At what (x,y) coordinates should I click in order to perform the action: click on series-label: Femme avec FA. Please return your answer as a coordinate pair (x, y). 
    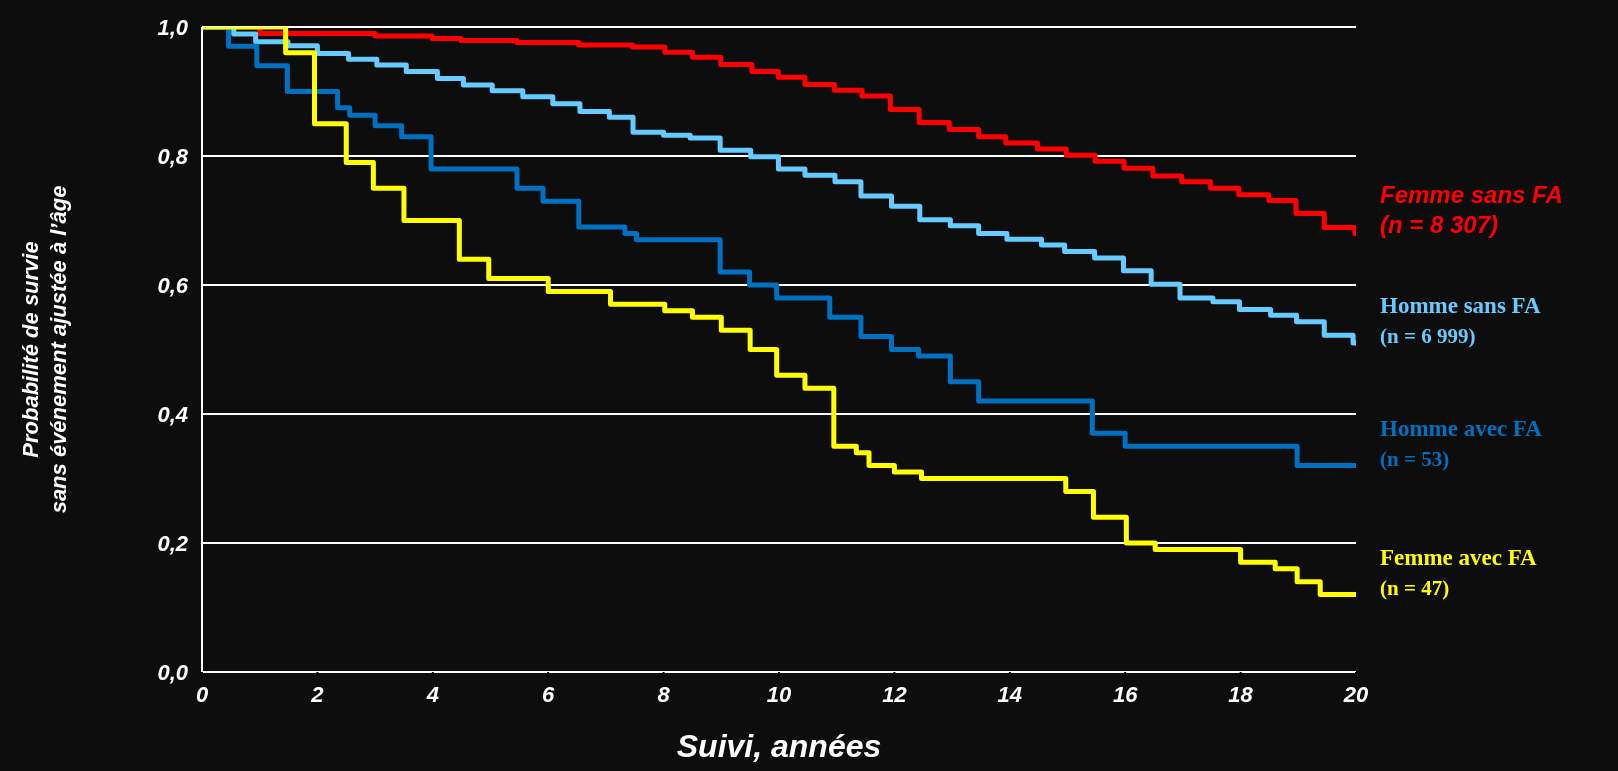
    Looking at the image, I should click on (1459, 557).